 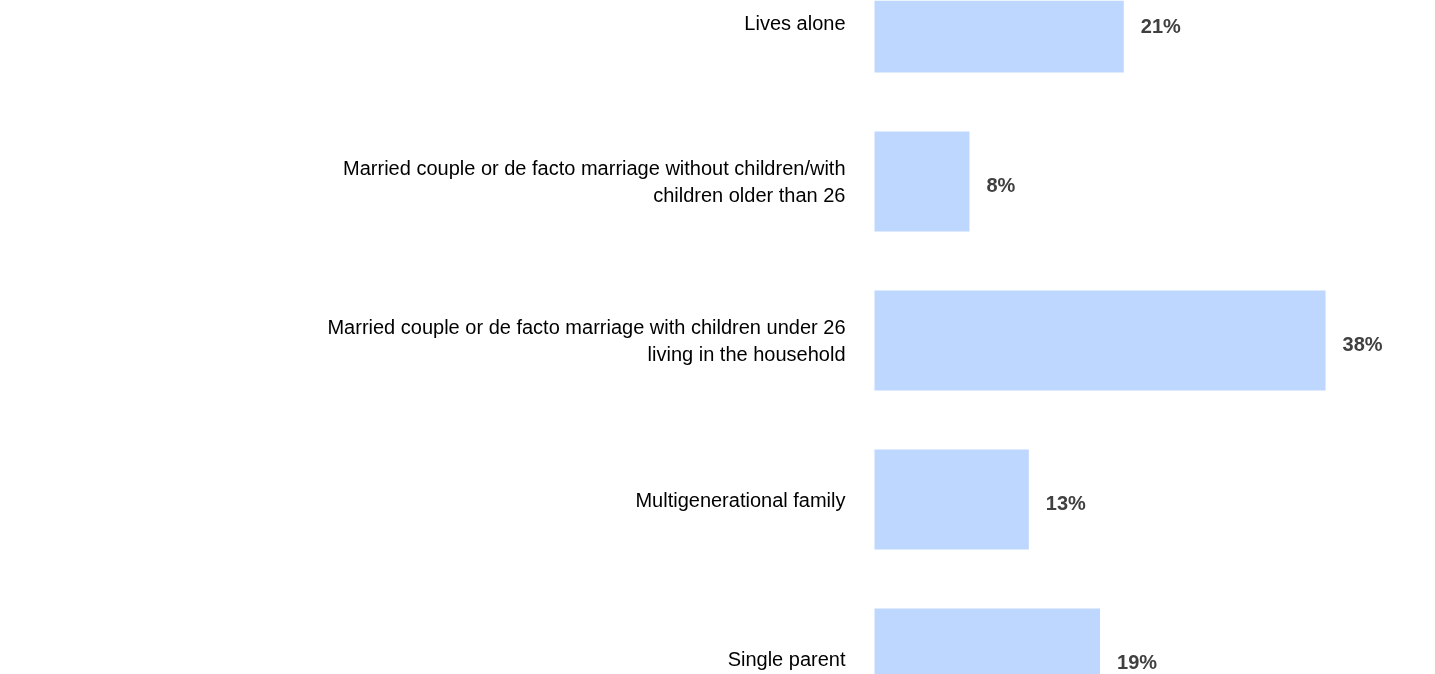 I want to click on data-label: 13%, so click(x=1066, y=502).